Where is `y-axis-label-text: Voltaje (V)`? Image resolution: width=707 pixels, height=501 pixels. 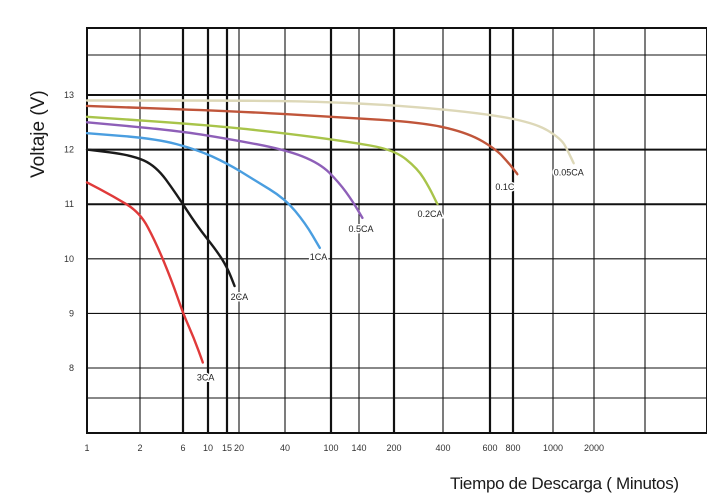
y-axis-label-text: Voltaje (V) is located at coordinates (38, 134).